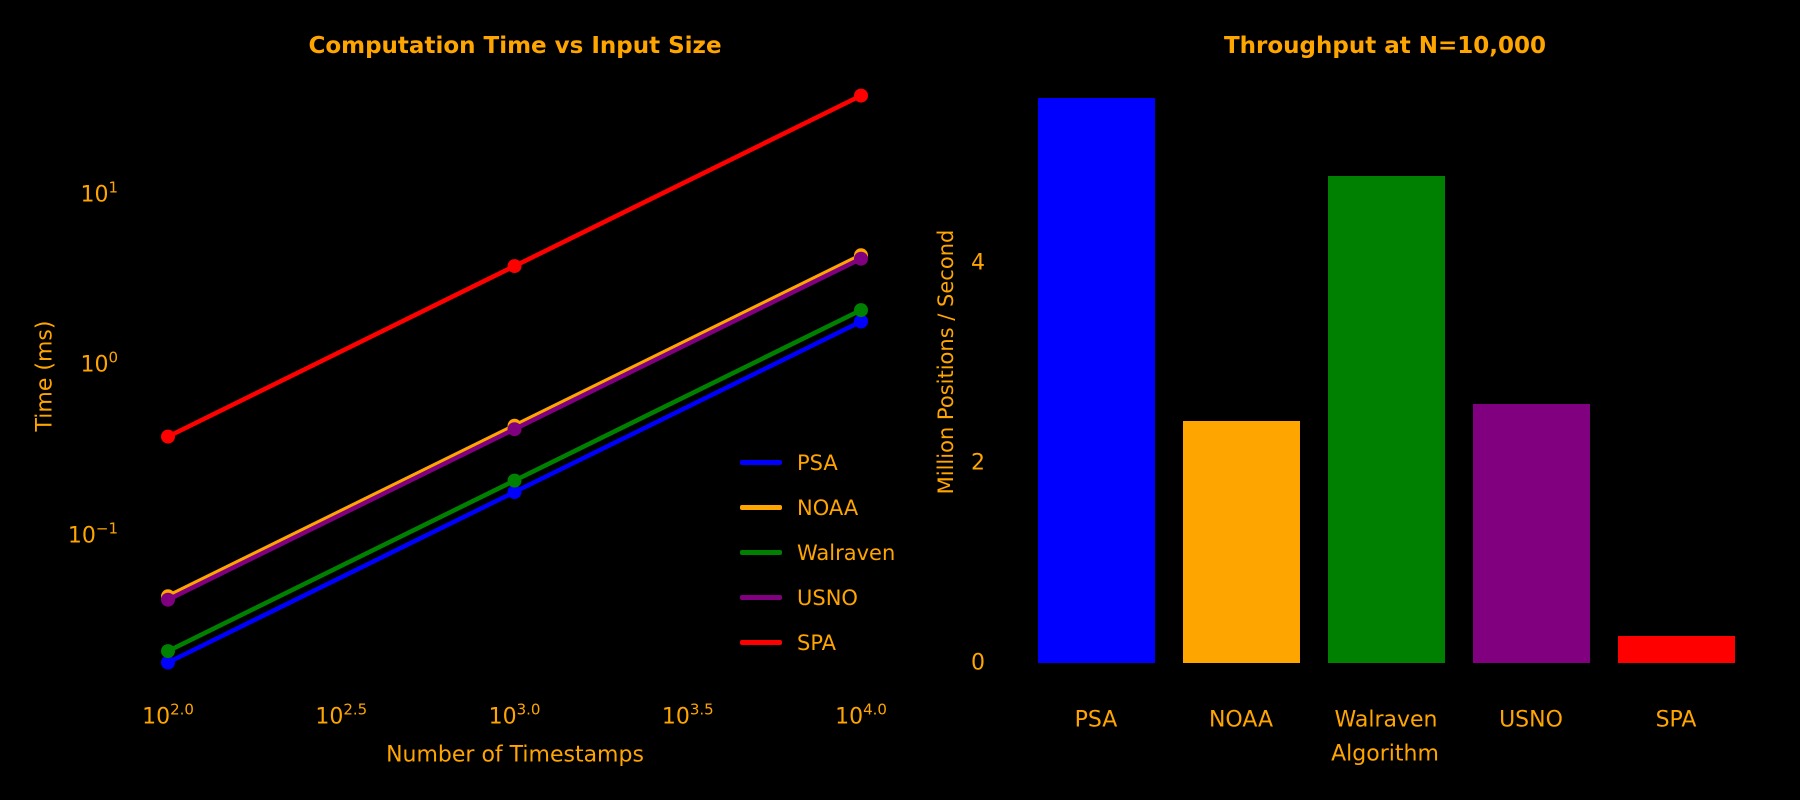  I want to click on tick-exponent: 4.0, so click(875, 709).